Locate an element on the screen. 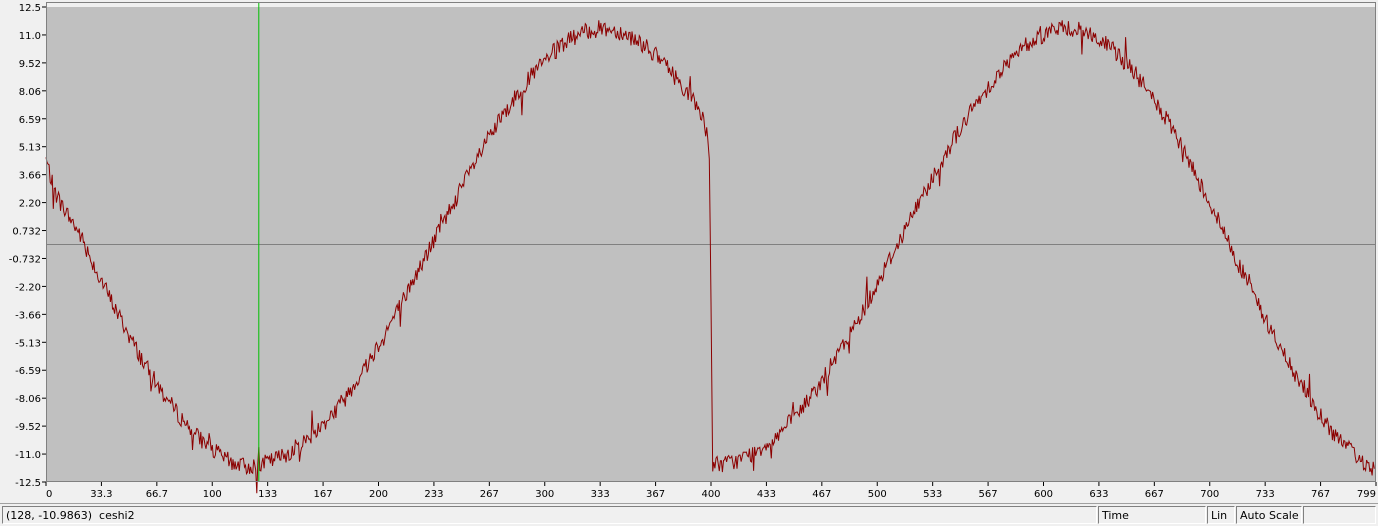  x-tick-label: 533 is located at coordinates (932, 494).